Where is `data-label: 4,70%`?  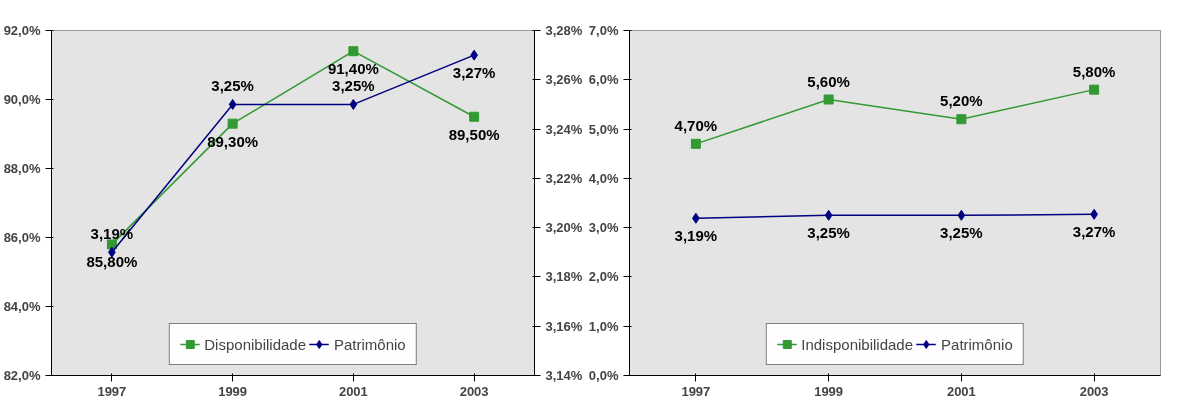 data-label: 4,70% is located at coordinates (696, 125).